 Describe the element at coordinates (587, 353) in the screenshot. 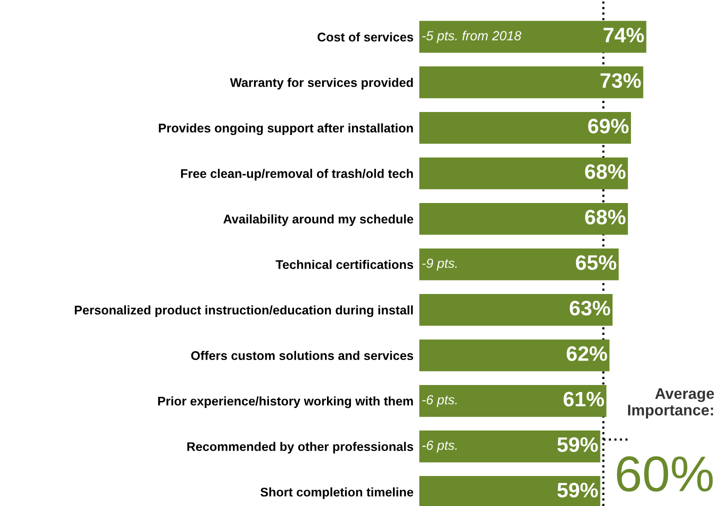

I see `data-label: 62%` at that location.